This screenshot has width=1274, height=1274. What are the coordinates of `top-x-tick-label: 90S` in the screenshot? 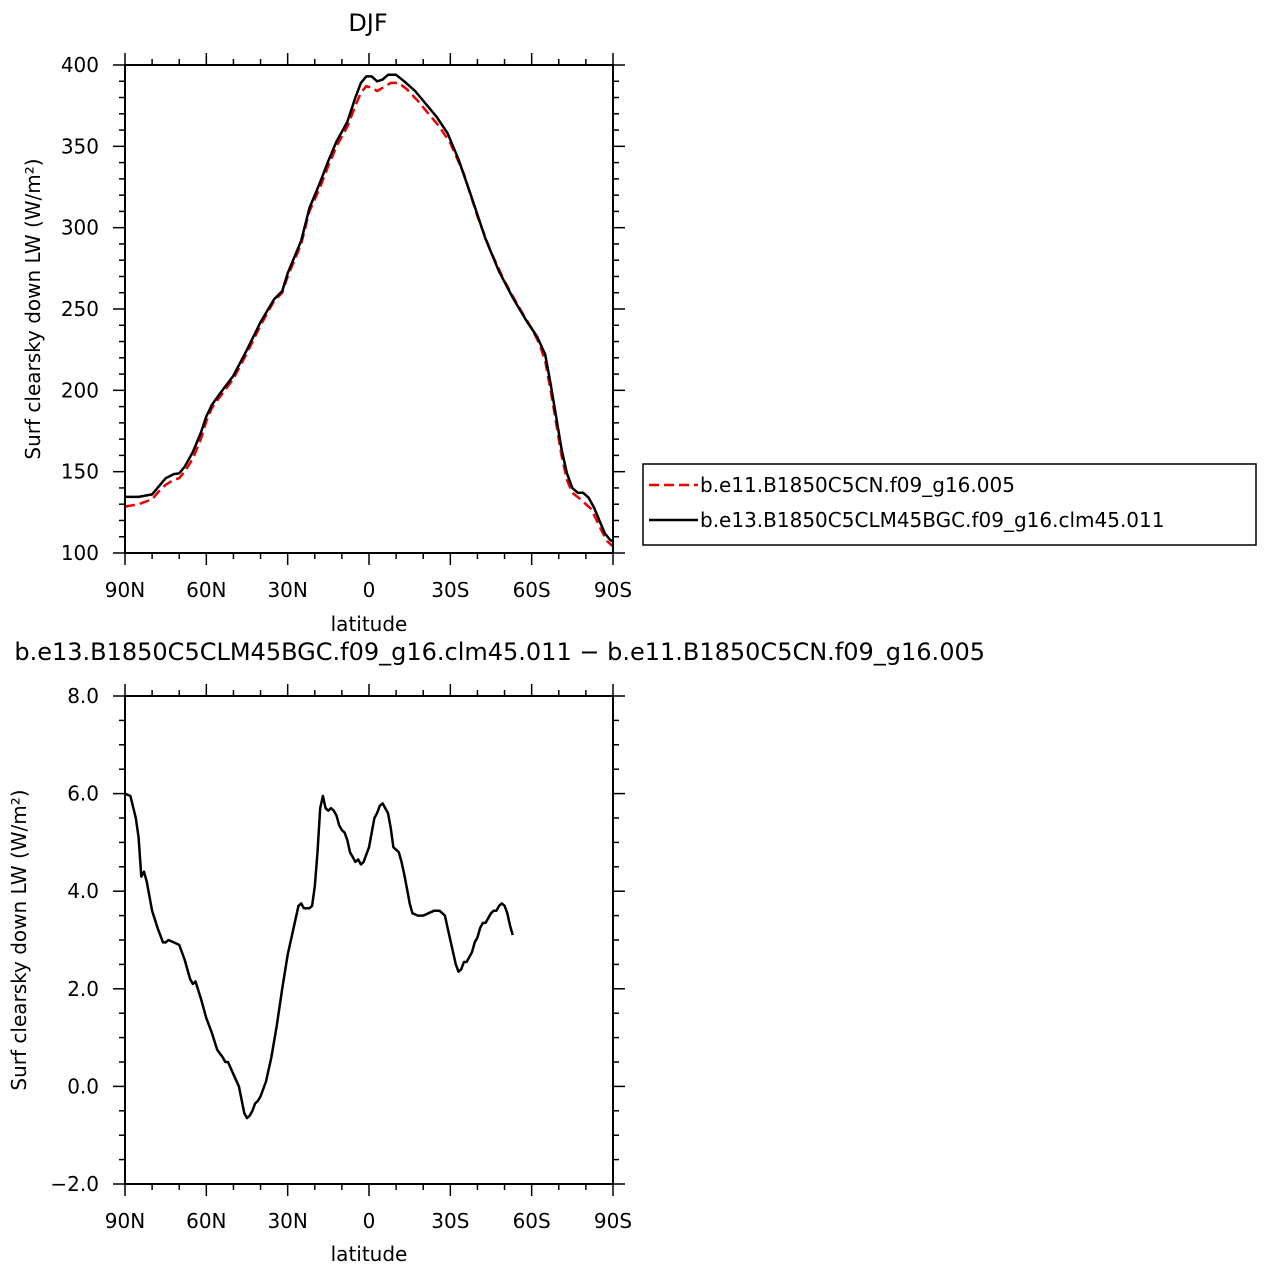 It's located at (613, 590).